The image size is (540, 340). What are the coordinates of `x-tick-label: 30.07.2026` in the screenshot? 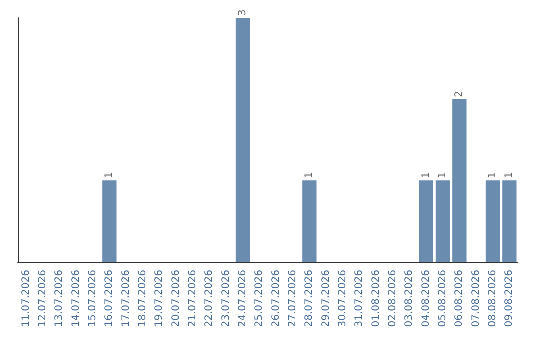 It's located at (343, 299).